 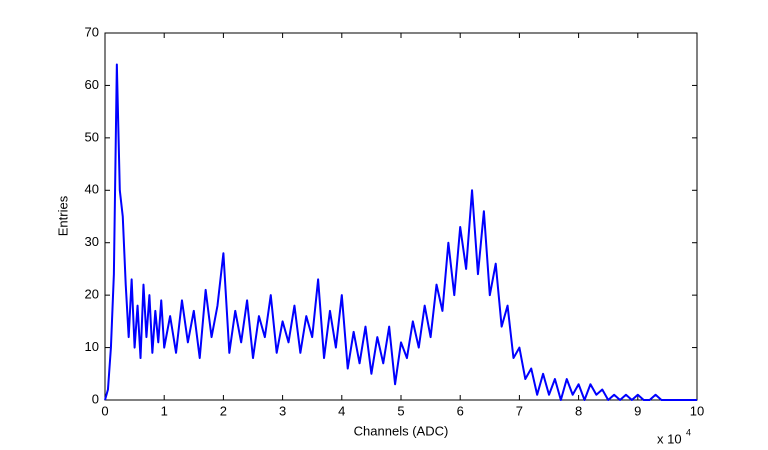 What do you see at coordinates (62, 215) in the screenshot?
I see `y-axis-label: Entries` at bounding box center [62, 215].